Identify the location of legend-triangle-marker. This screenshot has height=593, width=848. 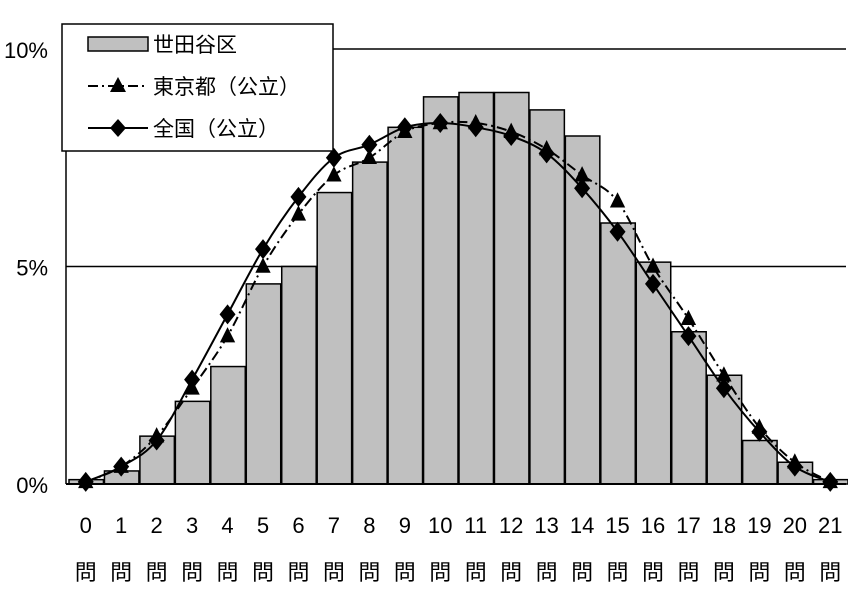
(118, 84).